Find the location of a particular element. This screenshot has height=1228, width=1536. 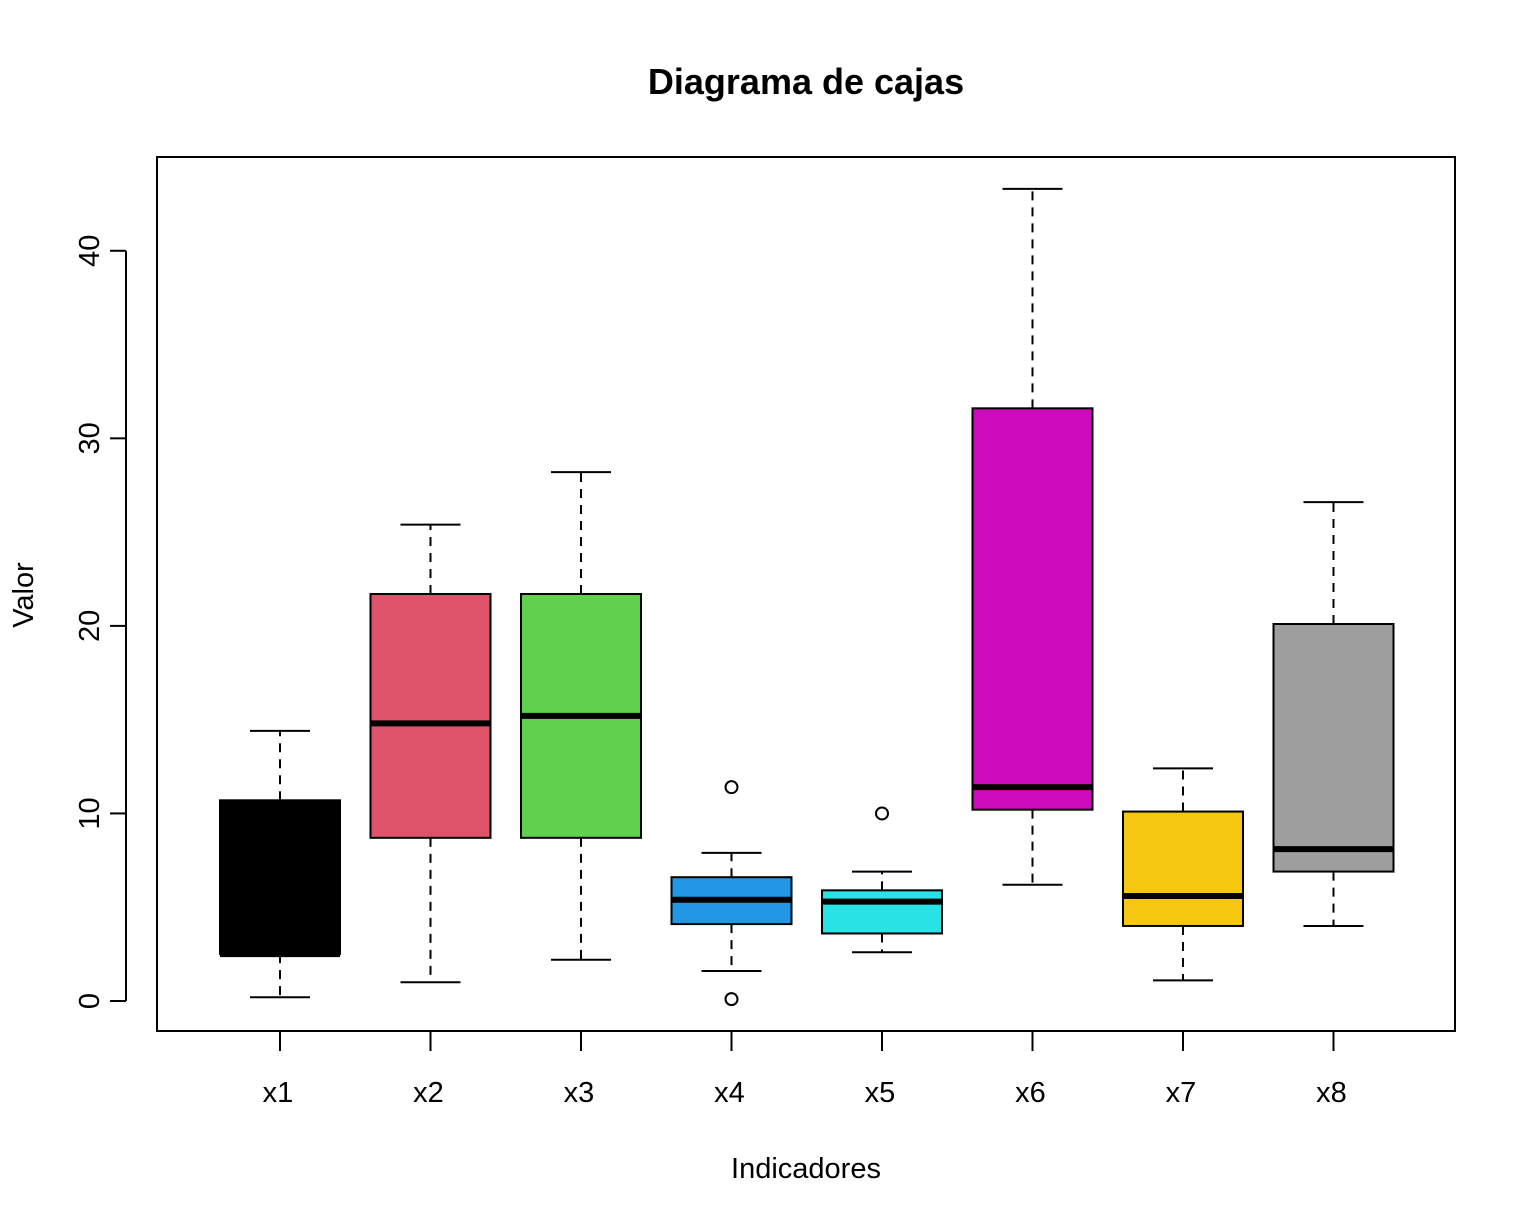

y-tick-label: 30 is located at coordinates (90, 438).